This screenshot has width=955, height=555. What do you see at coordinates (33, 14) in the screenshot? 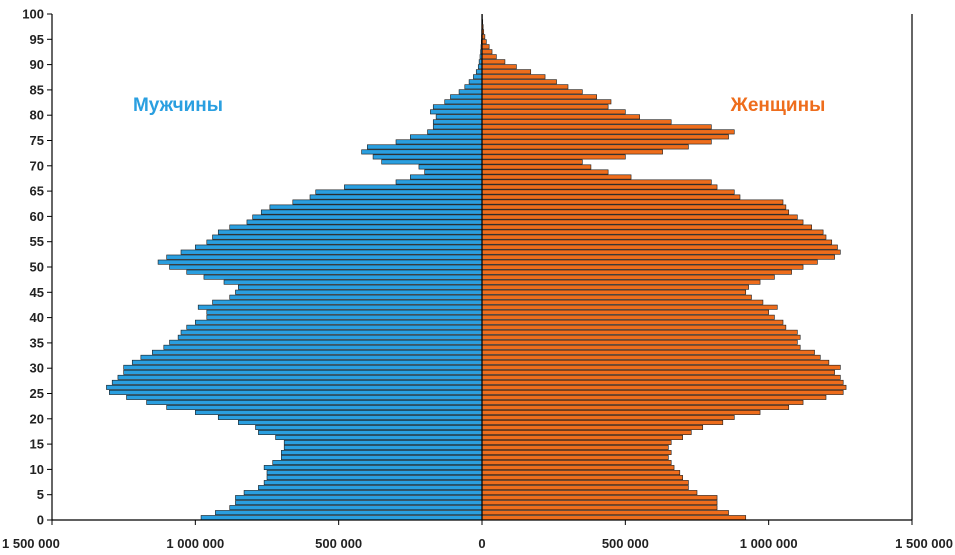
I see `y-tick-label: 100` at bounding box center [33, 14].